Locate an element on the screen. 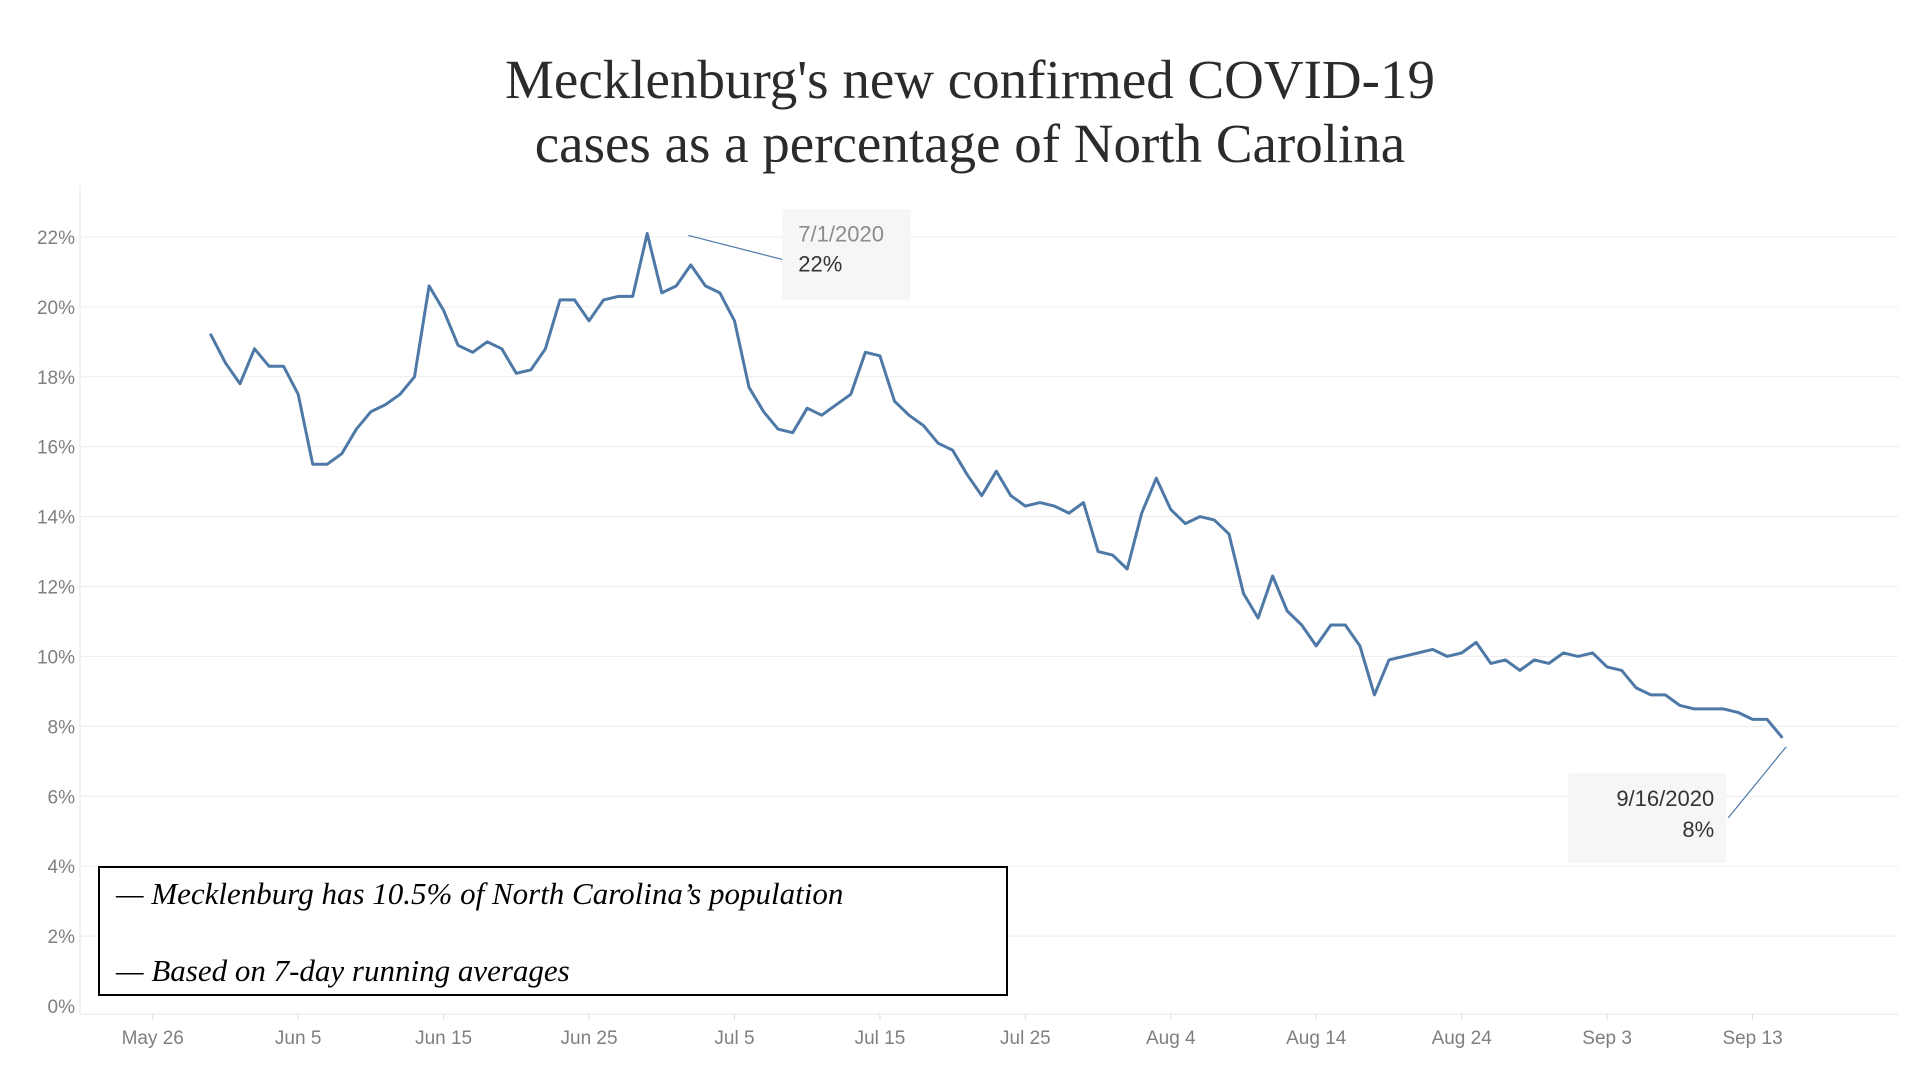  x-tick-label: May 26 is located at coordinates (153, 1038).